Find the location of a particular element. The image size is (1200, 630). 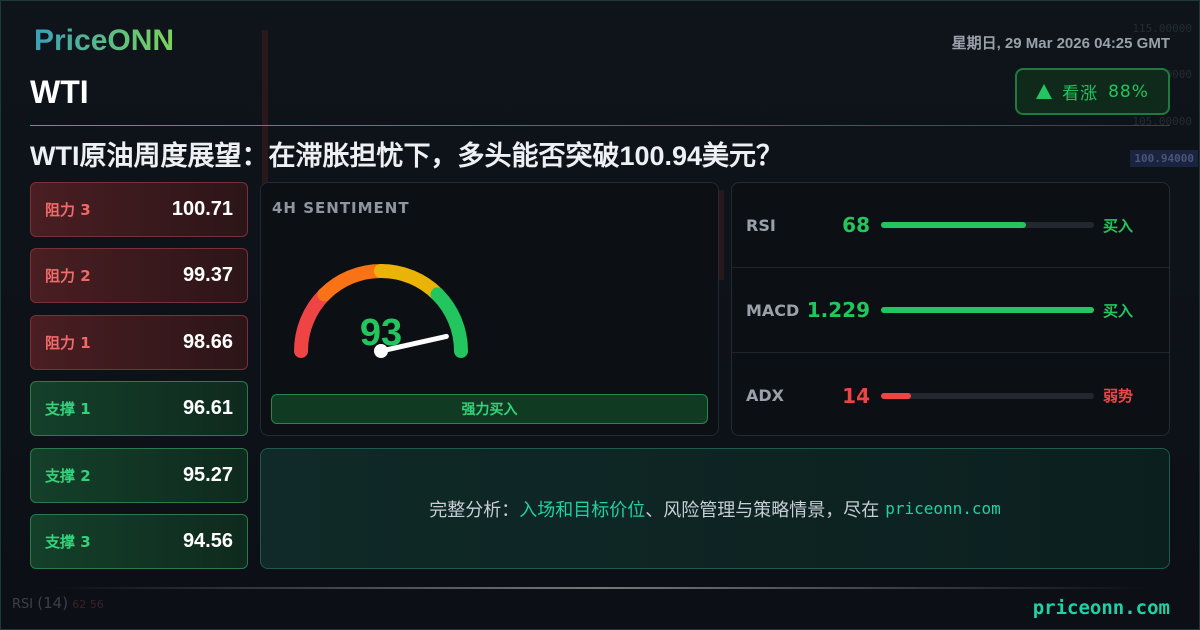

level-label: 支撑 2 is located at coordinates (68, 475).